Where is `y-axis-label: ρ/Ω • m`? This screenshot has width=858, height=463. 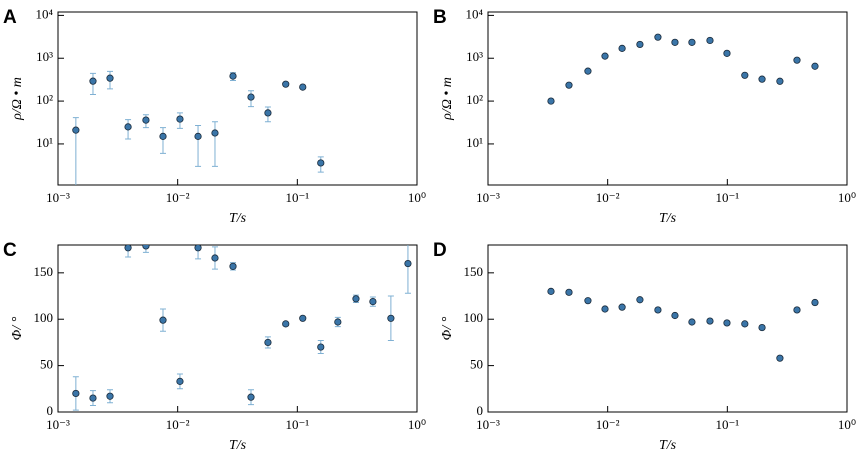 y-axis-label: ρ/Ω • m is located at coordinates (17, 99).